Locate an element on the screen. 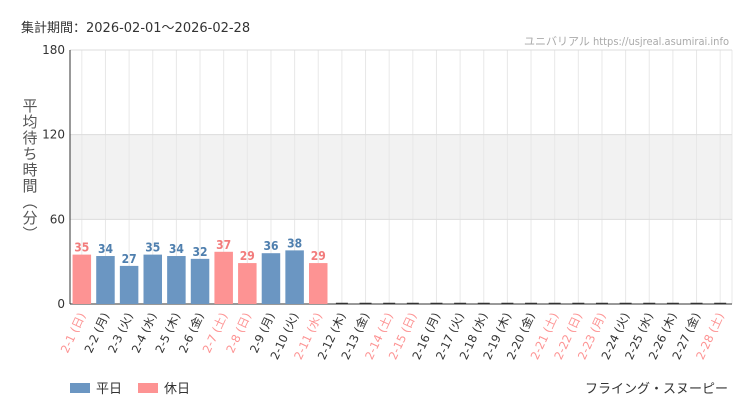 The image size is (750, 410). y-tick-label: 0 is located at coordinates (61, 304).